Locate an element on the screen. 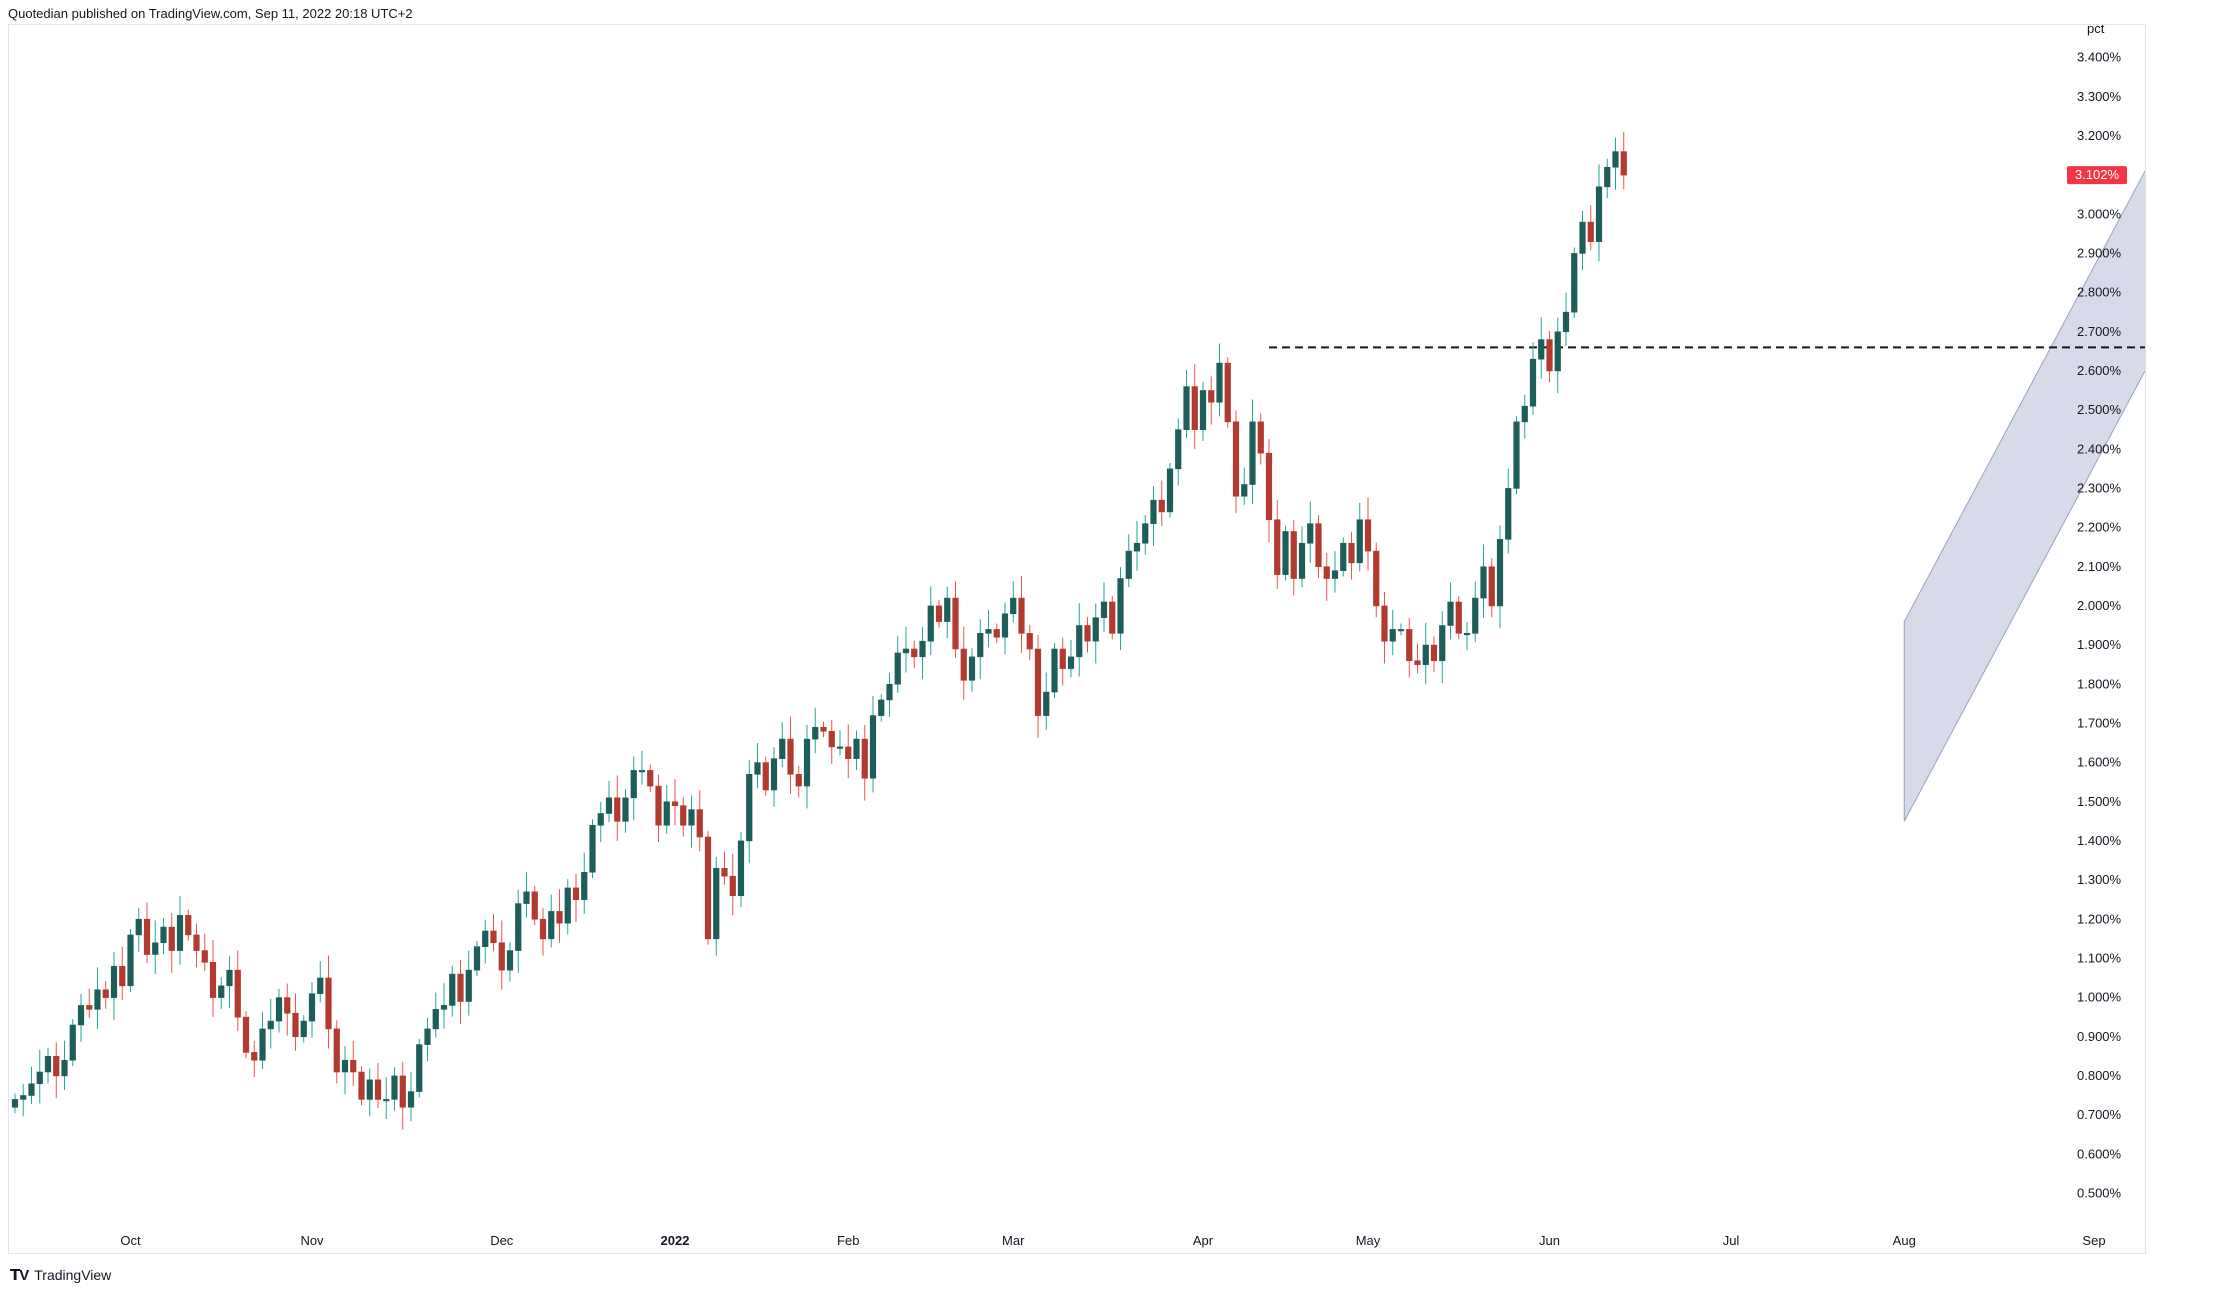 This screenshot has height=1293, width=2222. y-tick-label: 1.000% is located at coordinates (2099, 997).